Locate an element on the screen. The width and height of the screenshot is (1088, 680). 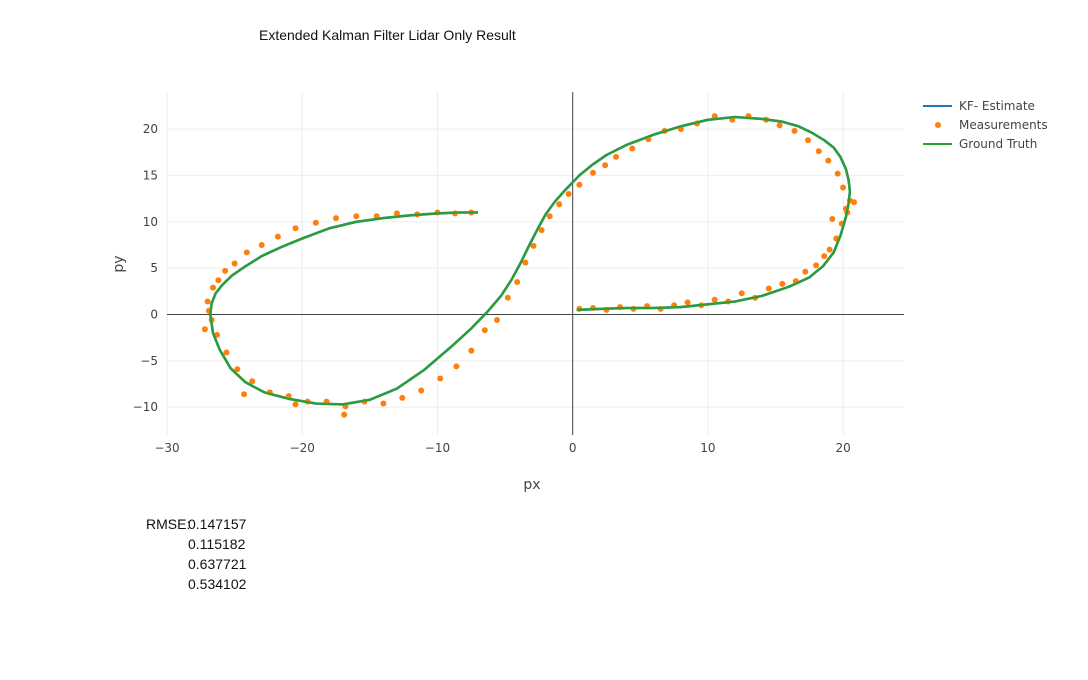
rmse-row: 0.115182 is located at coordinates (196, 544).